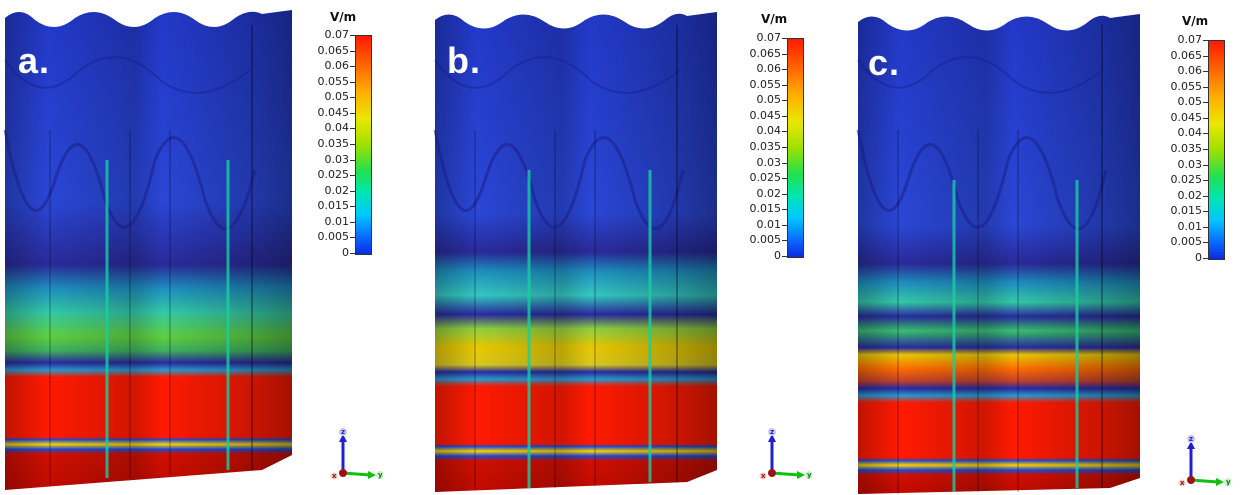  What do you see at coordinates (34, 60) in the screenshot?
I see `panel-label: a.` at bounding box center [34, 60].